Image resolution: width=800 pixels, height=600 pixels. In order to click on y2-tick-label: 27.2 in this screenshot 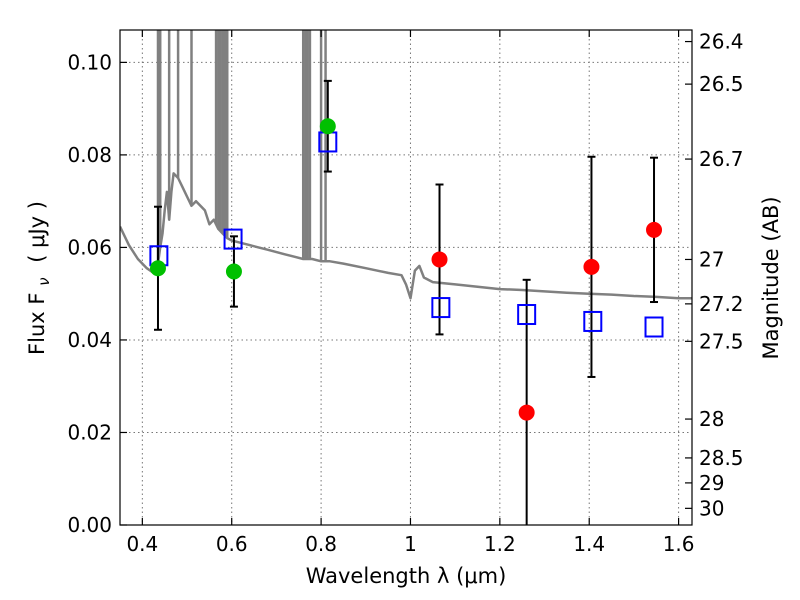, I will do `click(721, 304)`.